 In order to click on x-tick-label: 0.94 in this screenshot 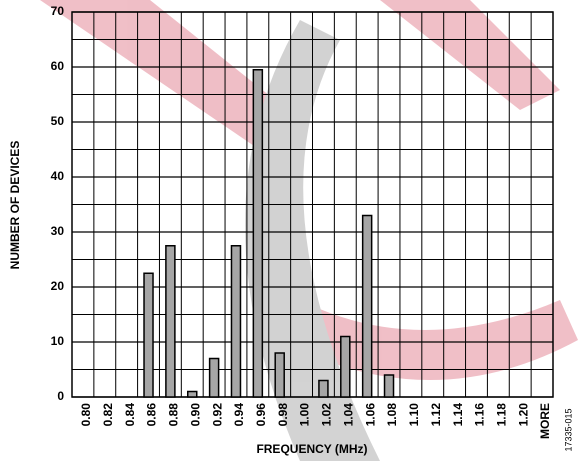, I will do `click(239, 415)`.